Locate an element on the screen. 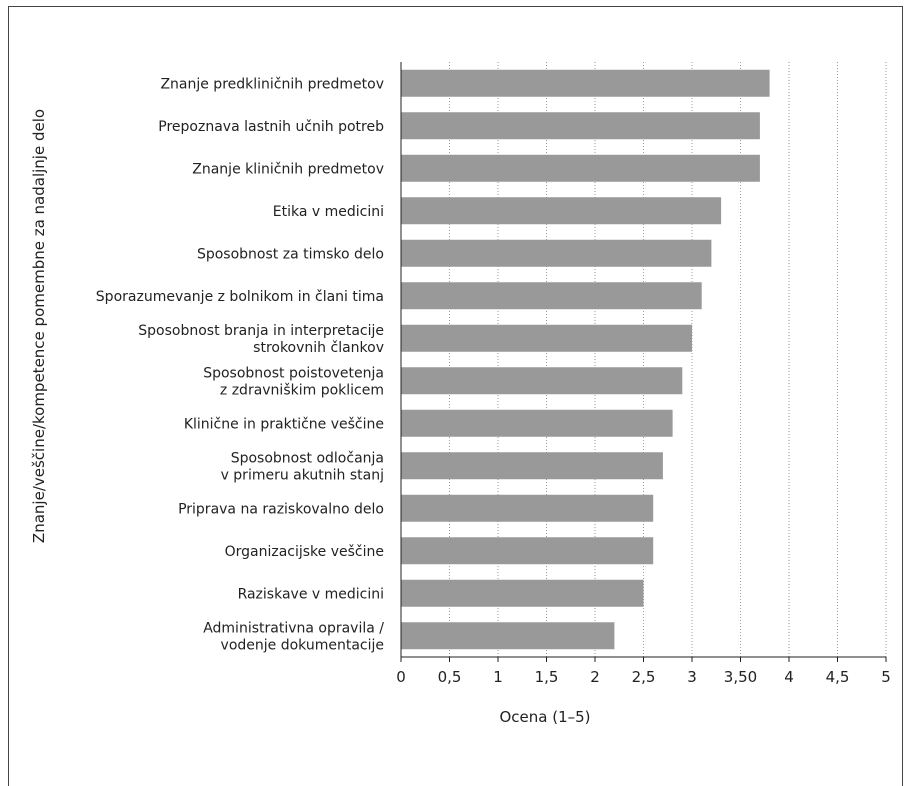 The image size is (905, 786). category-label-12: Raziskave v medicini is located at coordinates (311, 594).